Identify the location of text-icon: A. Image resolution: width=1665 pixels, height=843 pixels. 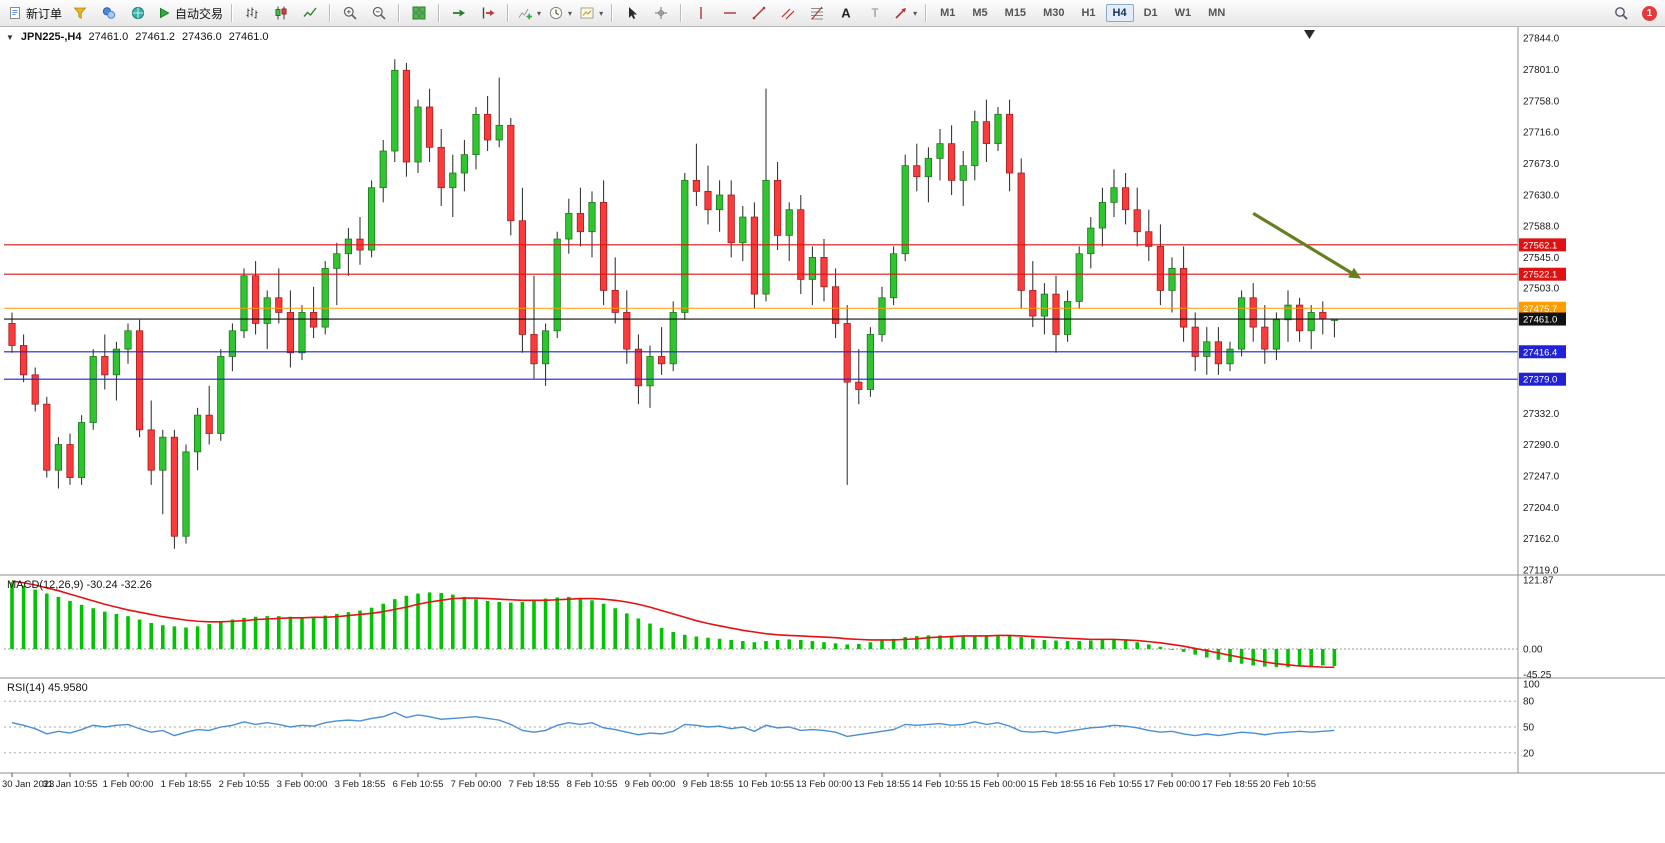
(846, 13).